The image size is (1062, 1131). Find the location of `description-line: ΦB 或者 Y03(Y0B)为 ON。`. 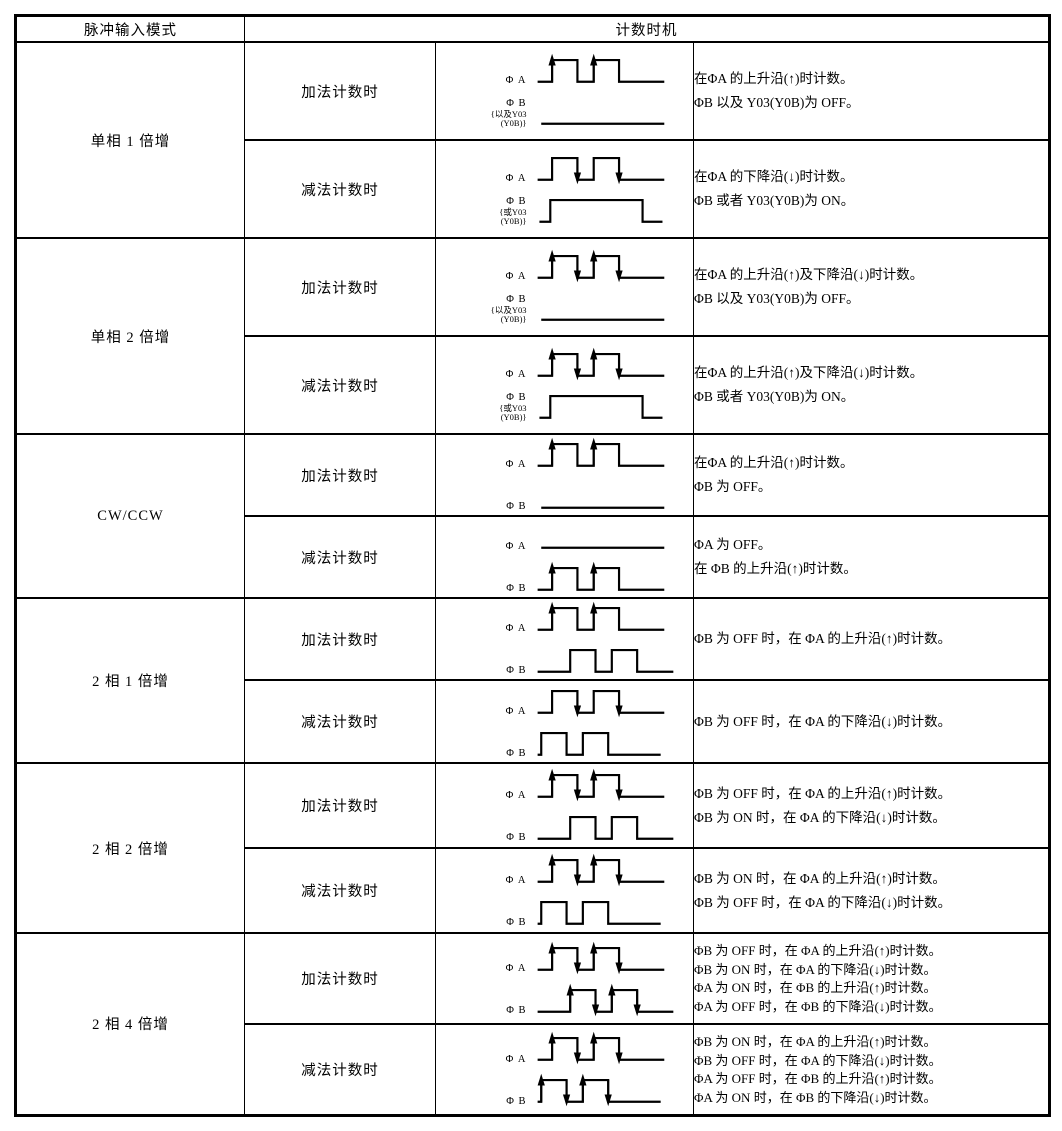

description-line: ΦB 或者 Y03(Y0B)为 ON。 is located at coordinates (774, 396).